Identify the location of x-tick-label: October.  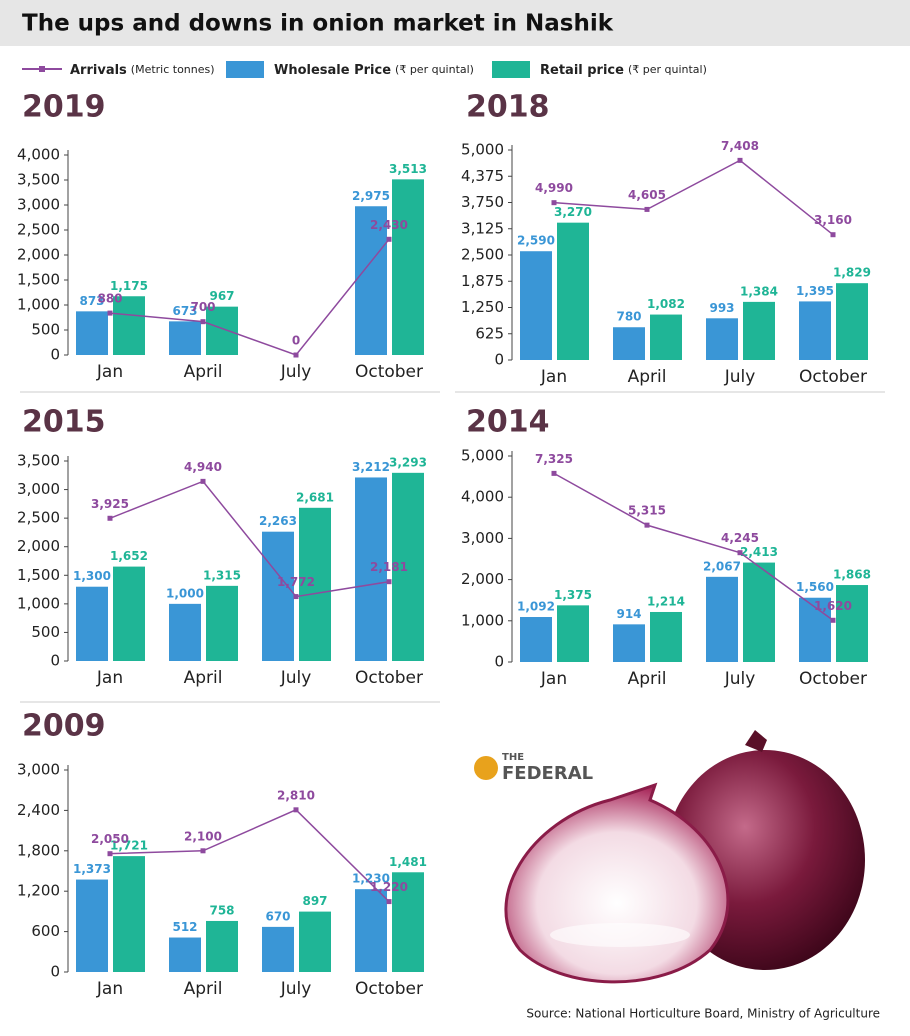
(389, 678).